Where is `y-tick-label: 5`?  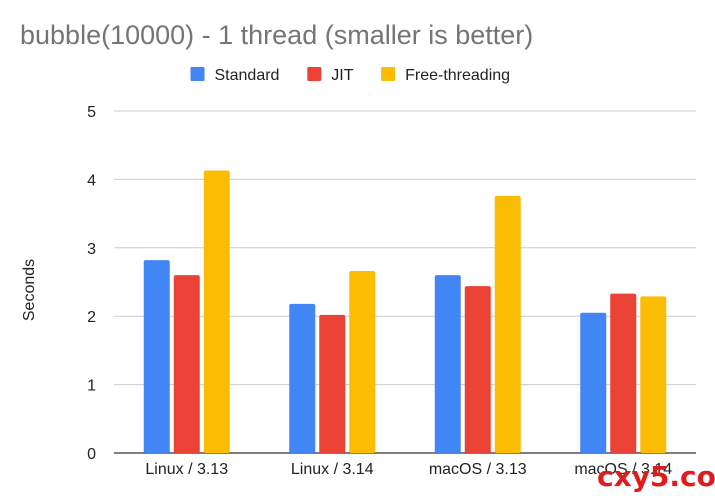
y-tick-label: 5 is located at coordinates (91, 112).